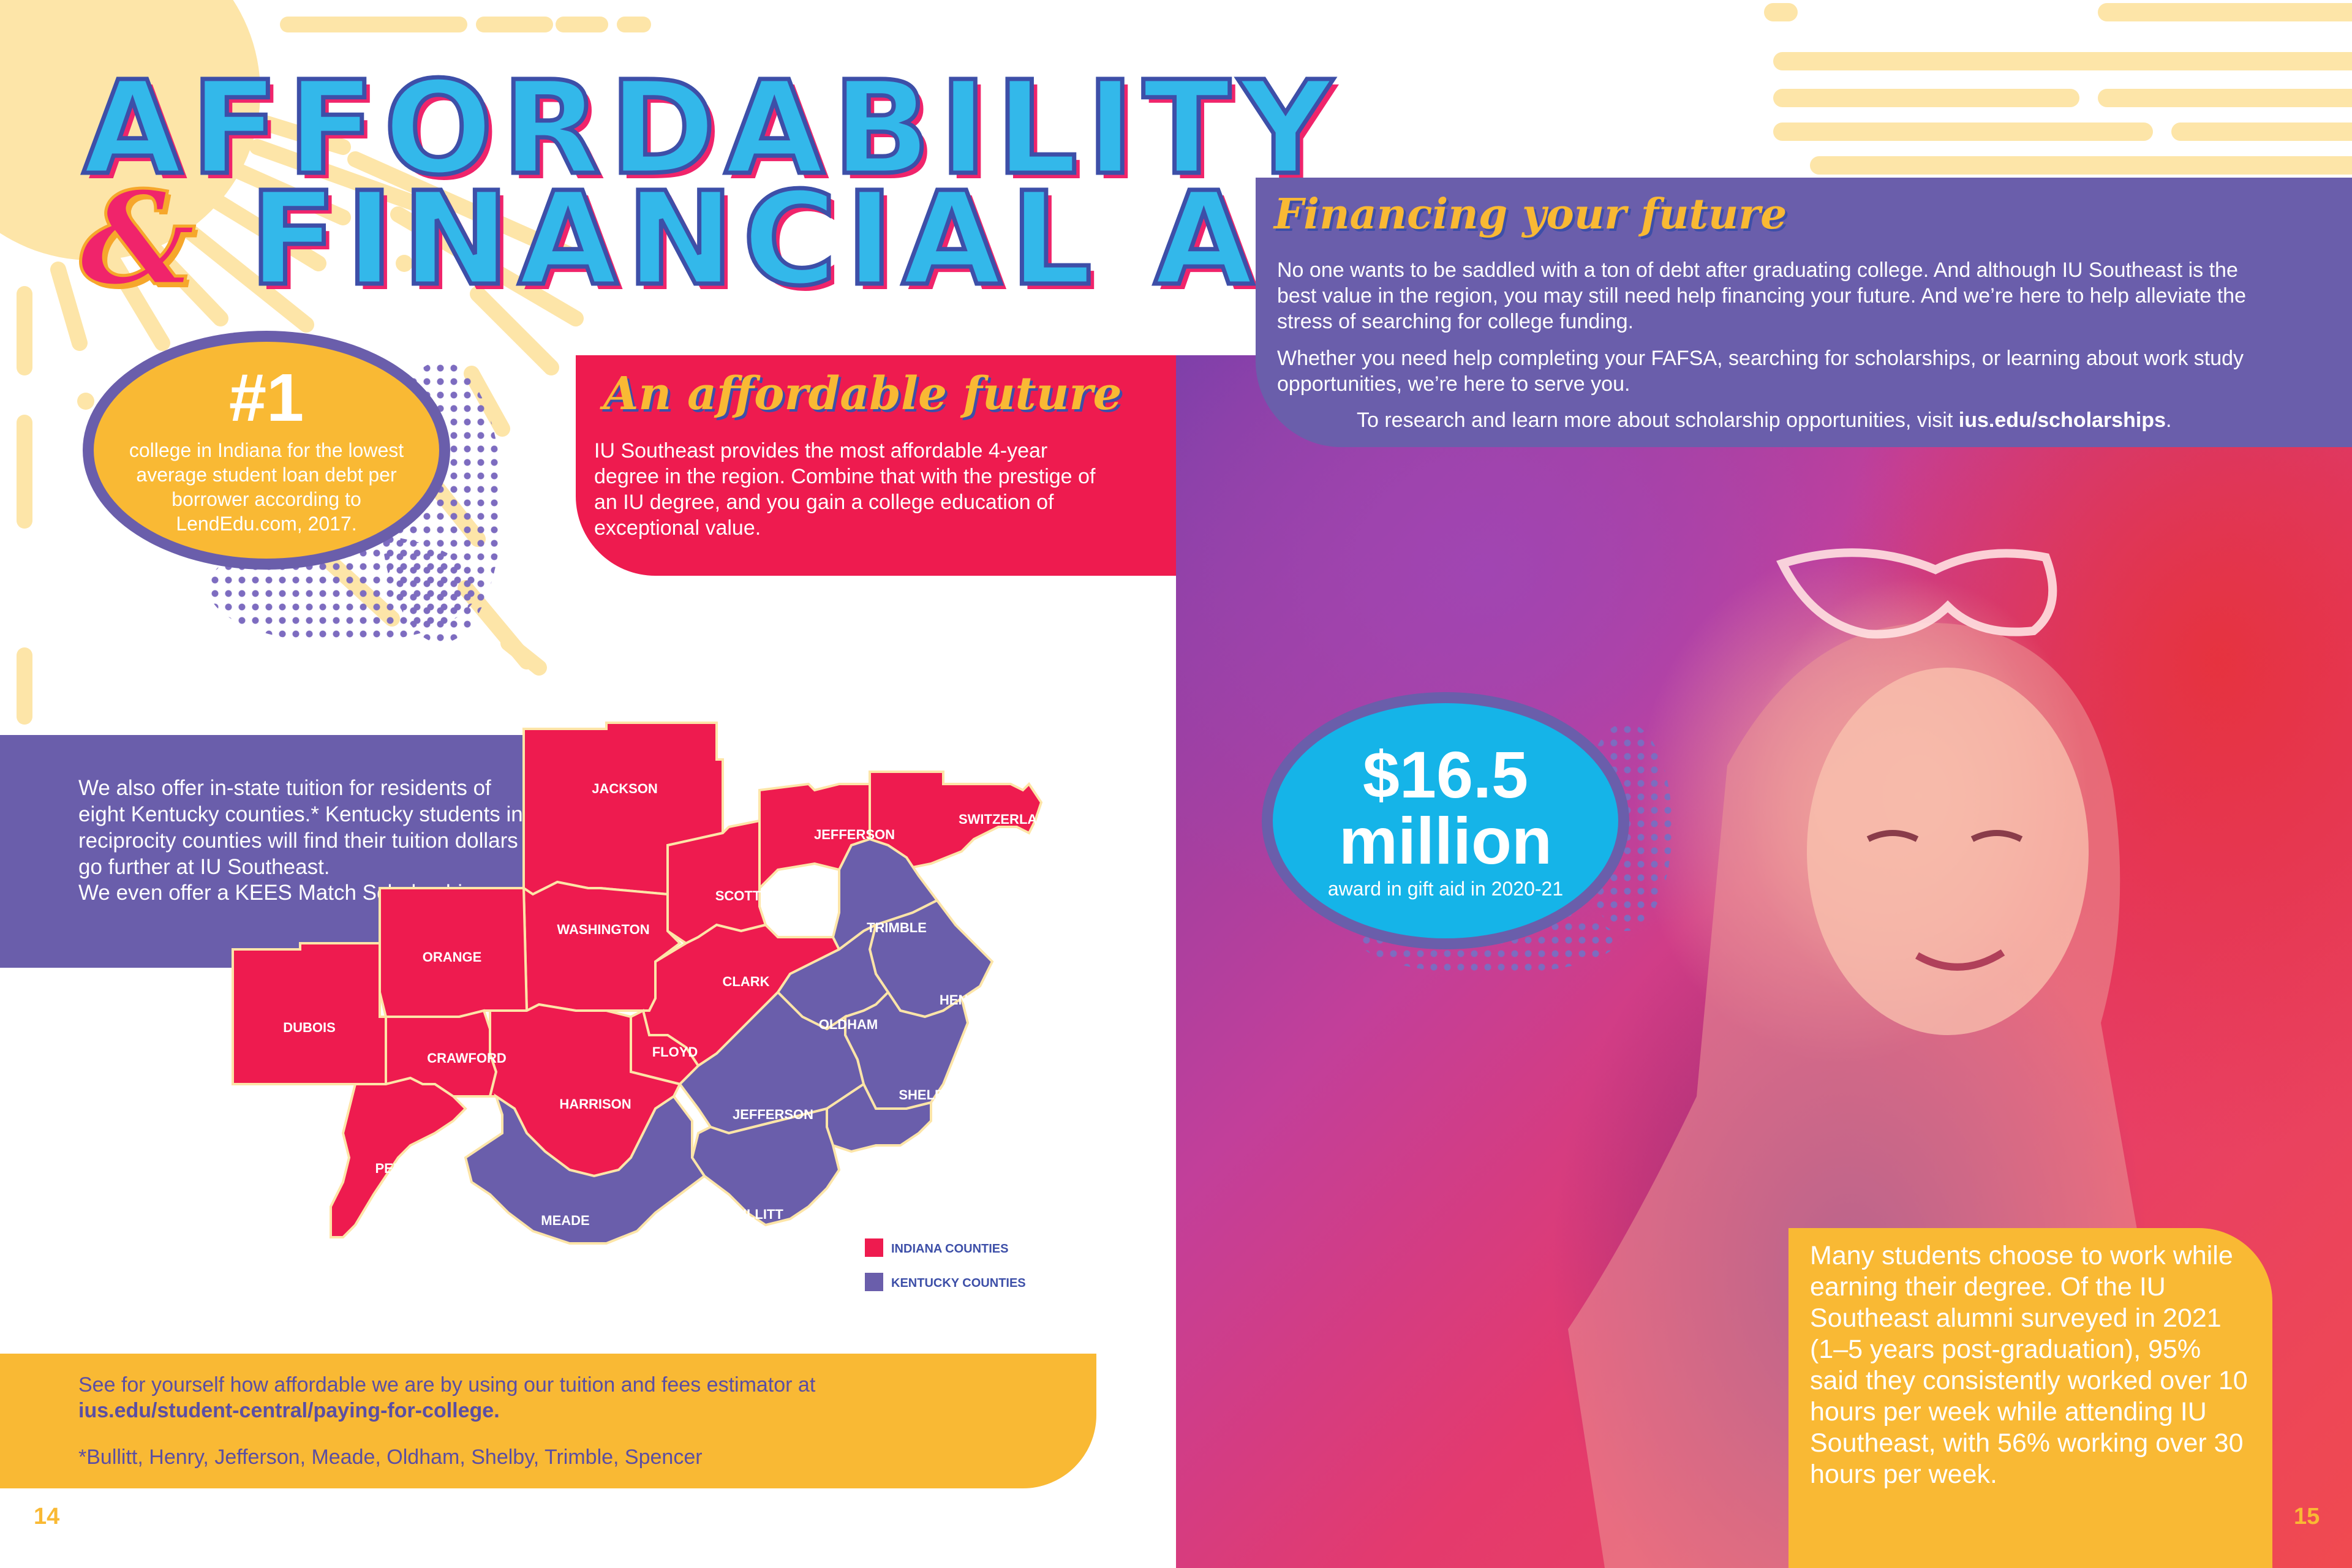 This screenshot has width=2352, height=1568. What do you see at coordinates (138, 239) in the screenshot?
I see `ampersand: &` at bounding box center [138, 239].